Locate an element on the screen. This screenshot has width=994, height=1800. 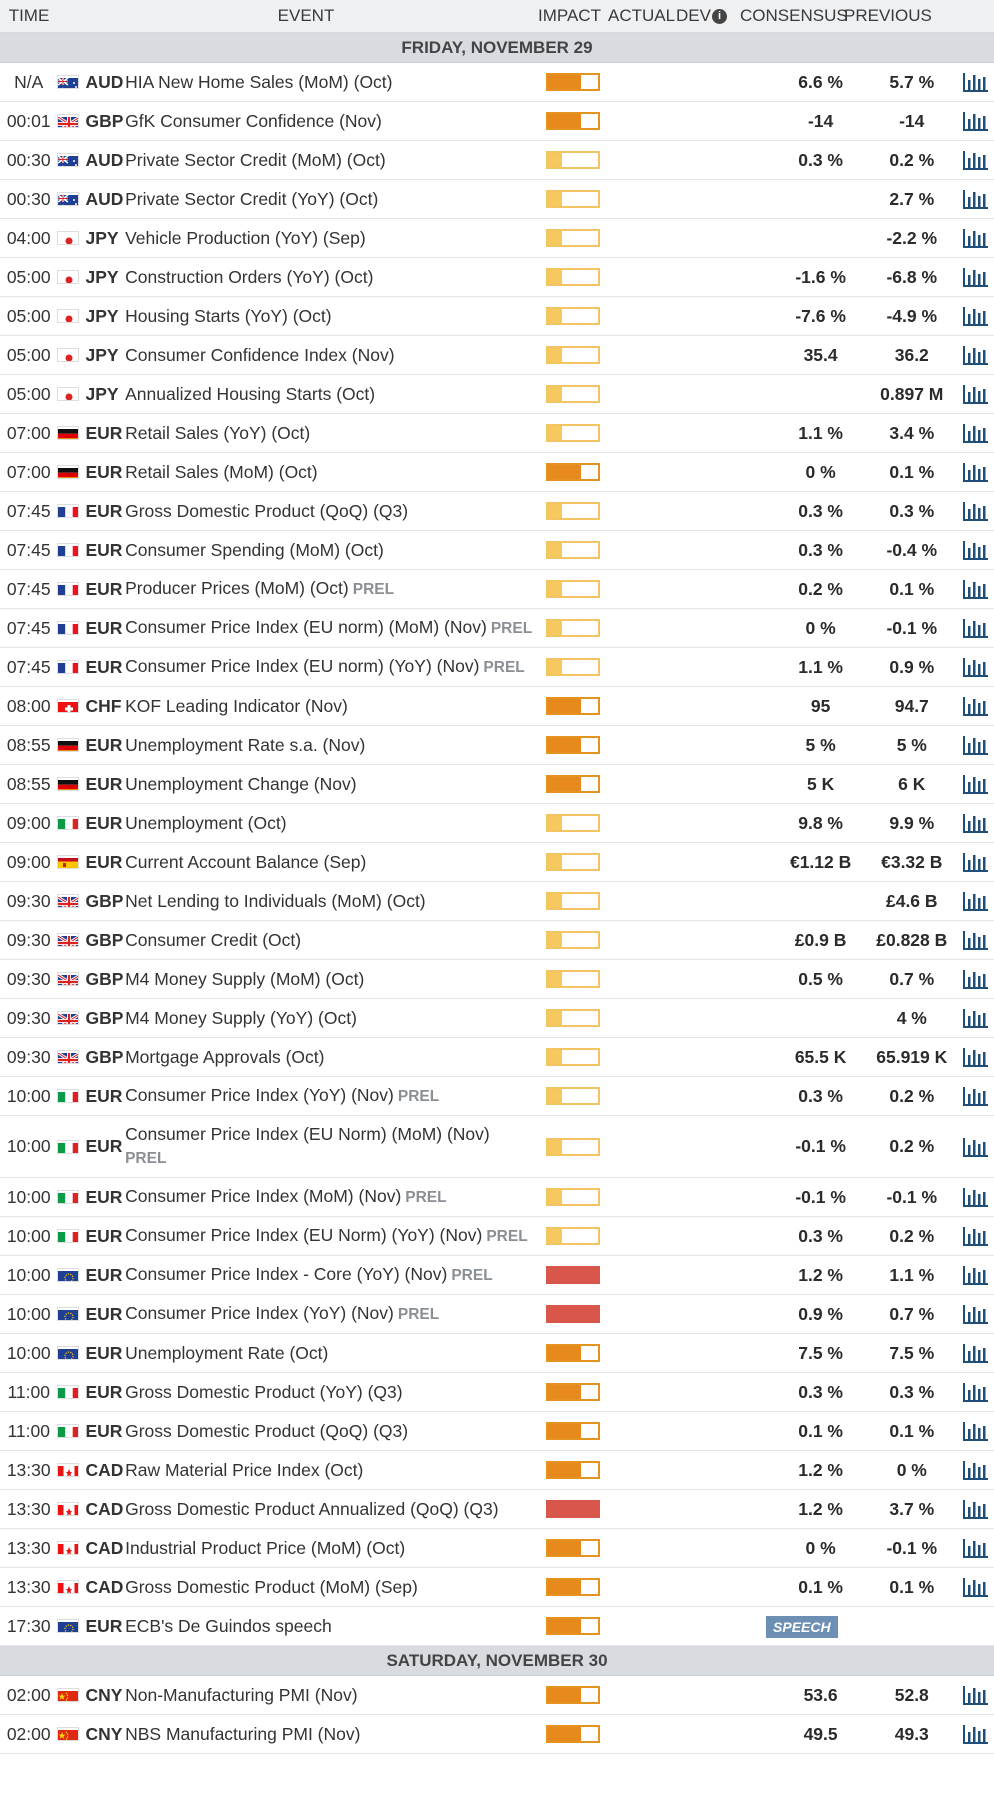
event-title: Vehicle Production (YoY) (Sep) is located at coordinates (245, 237).